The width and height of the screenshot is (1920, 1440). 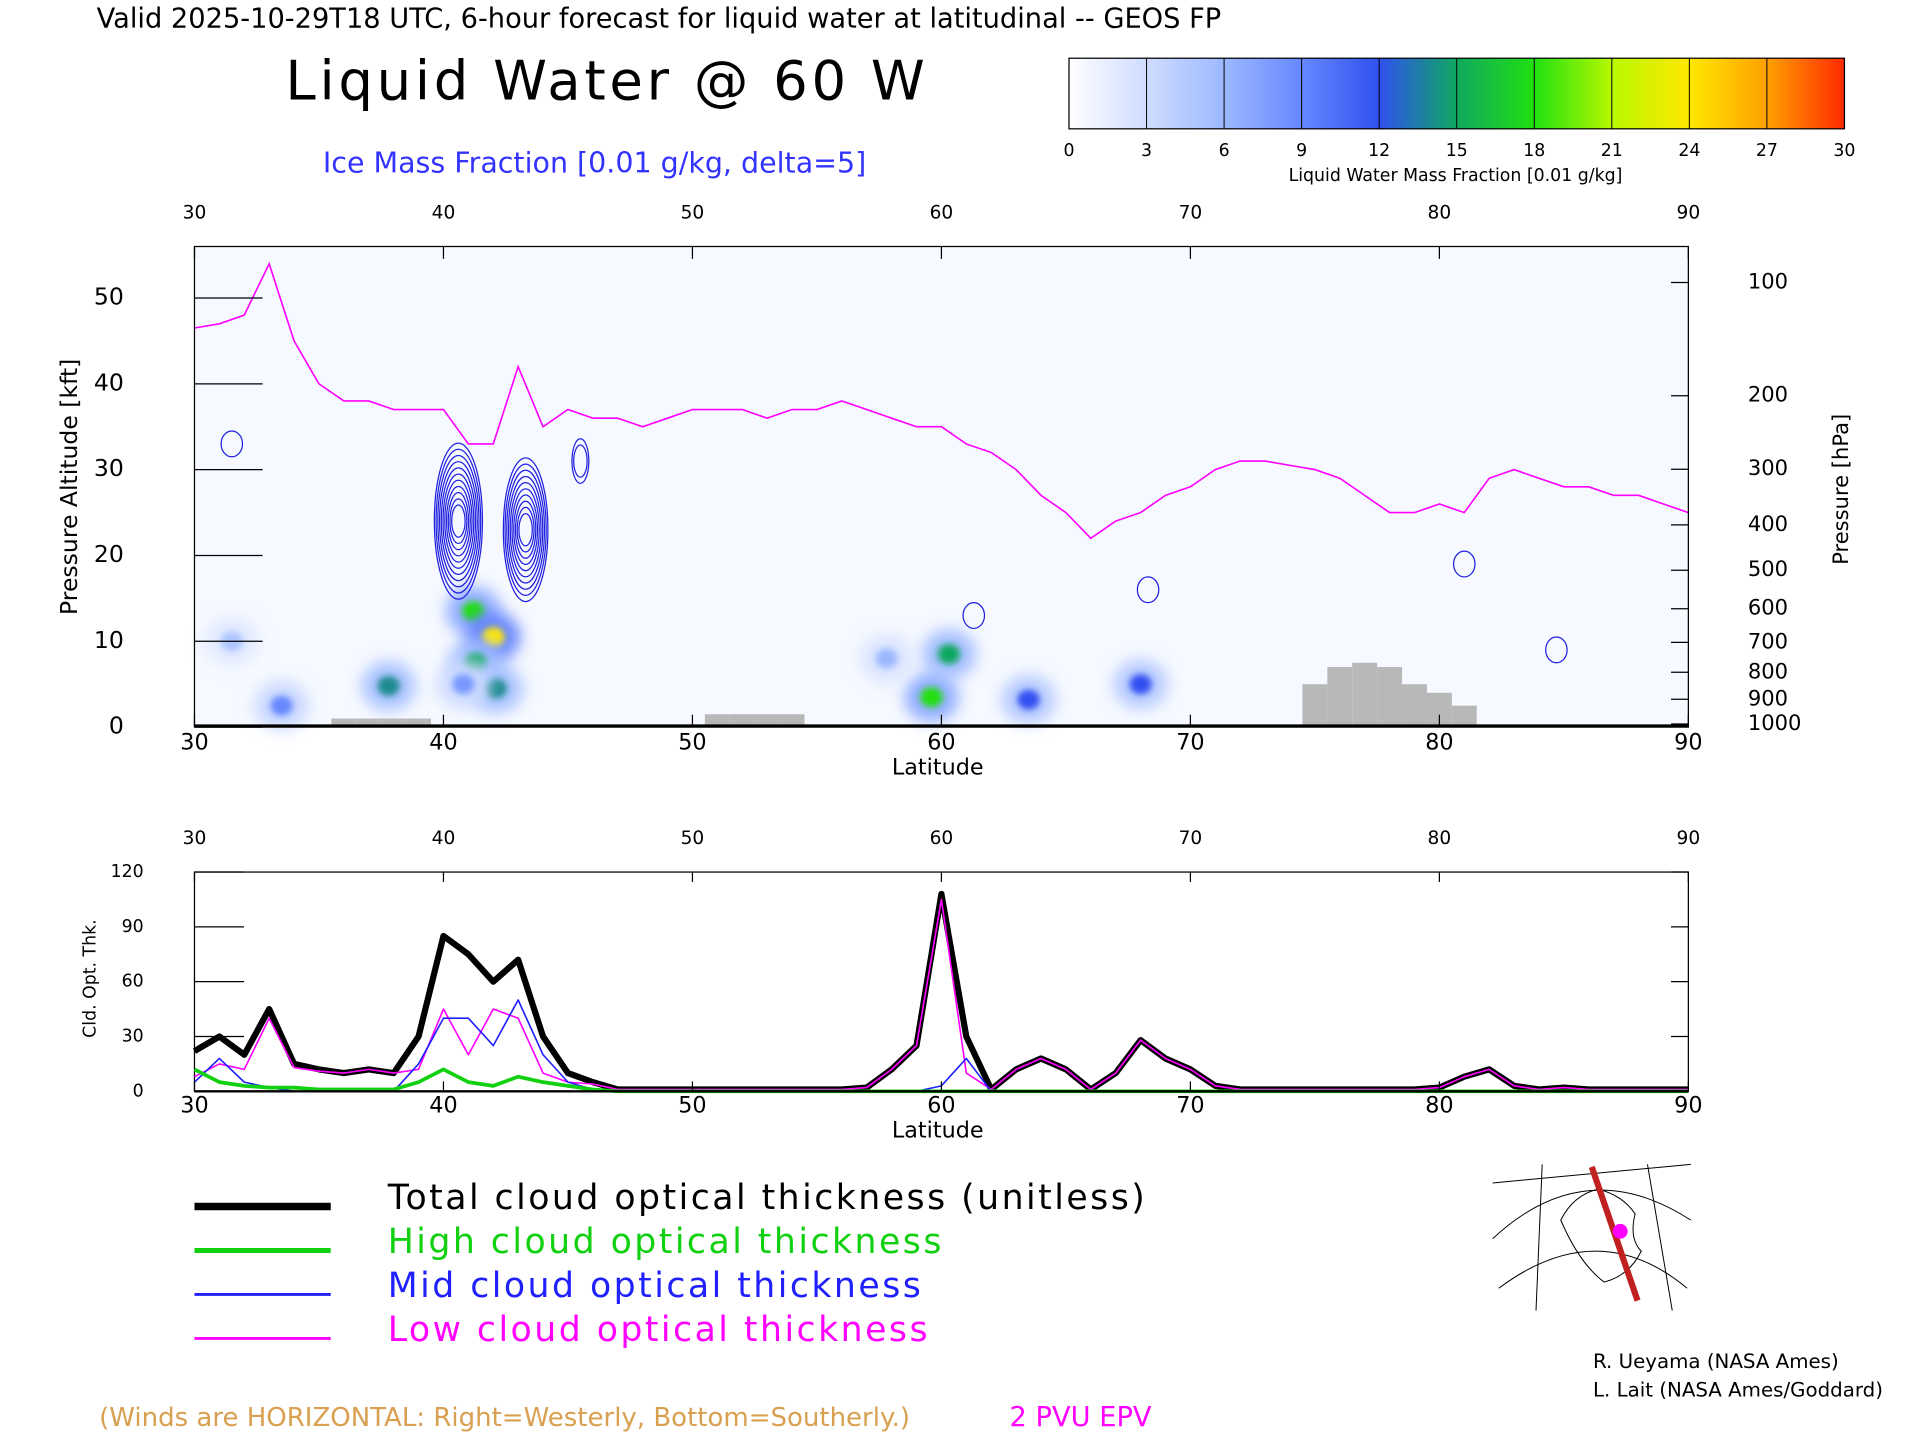 What do you see at coordinates (194, 743) in the screenshot?
I see `x-tick-label: 30` at bounding box center [194, 743].